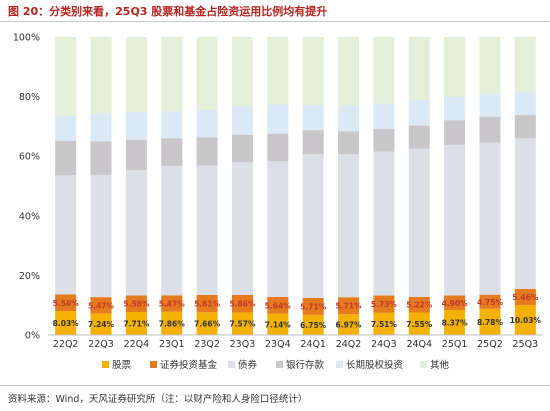 This screenshot has height=411, width=550. Describe the element at coordinates (305, 365) in the screenshot. I see `legend-label-4: 银行存款` at that location.